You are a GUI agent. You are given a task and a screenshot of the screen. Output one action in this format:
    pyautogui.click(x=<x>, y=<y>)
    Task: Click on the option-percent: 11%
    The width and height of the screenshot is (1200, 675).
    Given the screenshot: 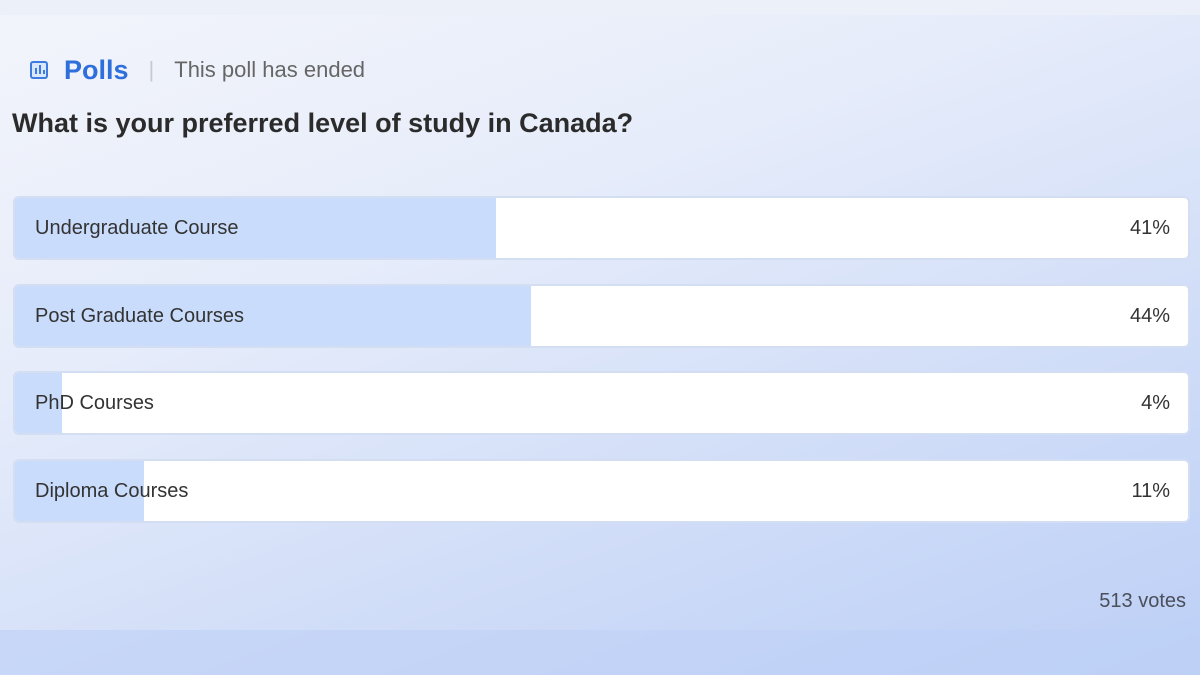 What is the action you would take?
    pyautogui.click(x=1150, y=491)
    